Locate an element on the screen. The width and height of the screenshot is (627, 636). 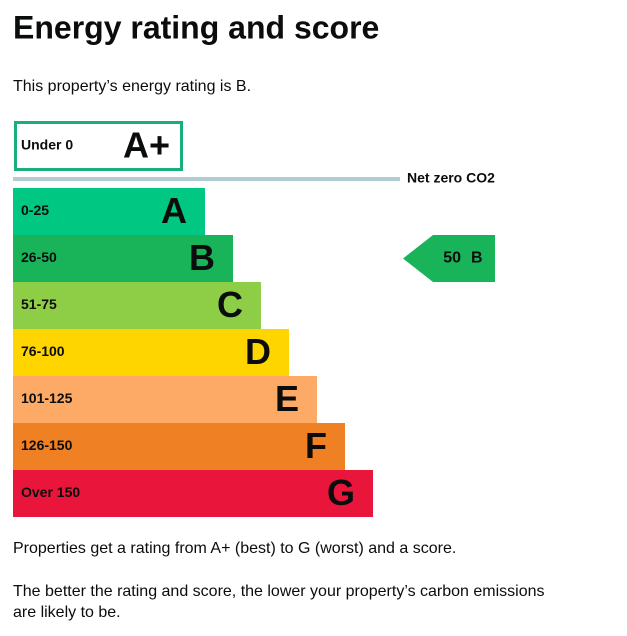
net-zero-label: Net zero CO2 is located at coordinates (451, 178).